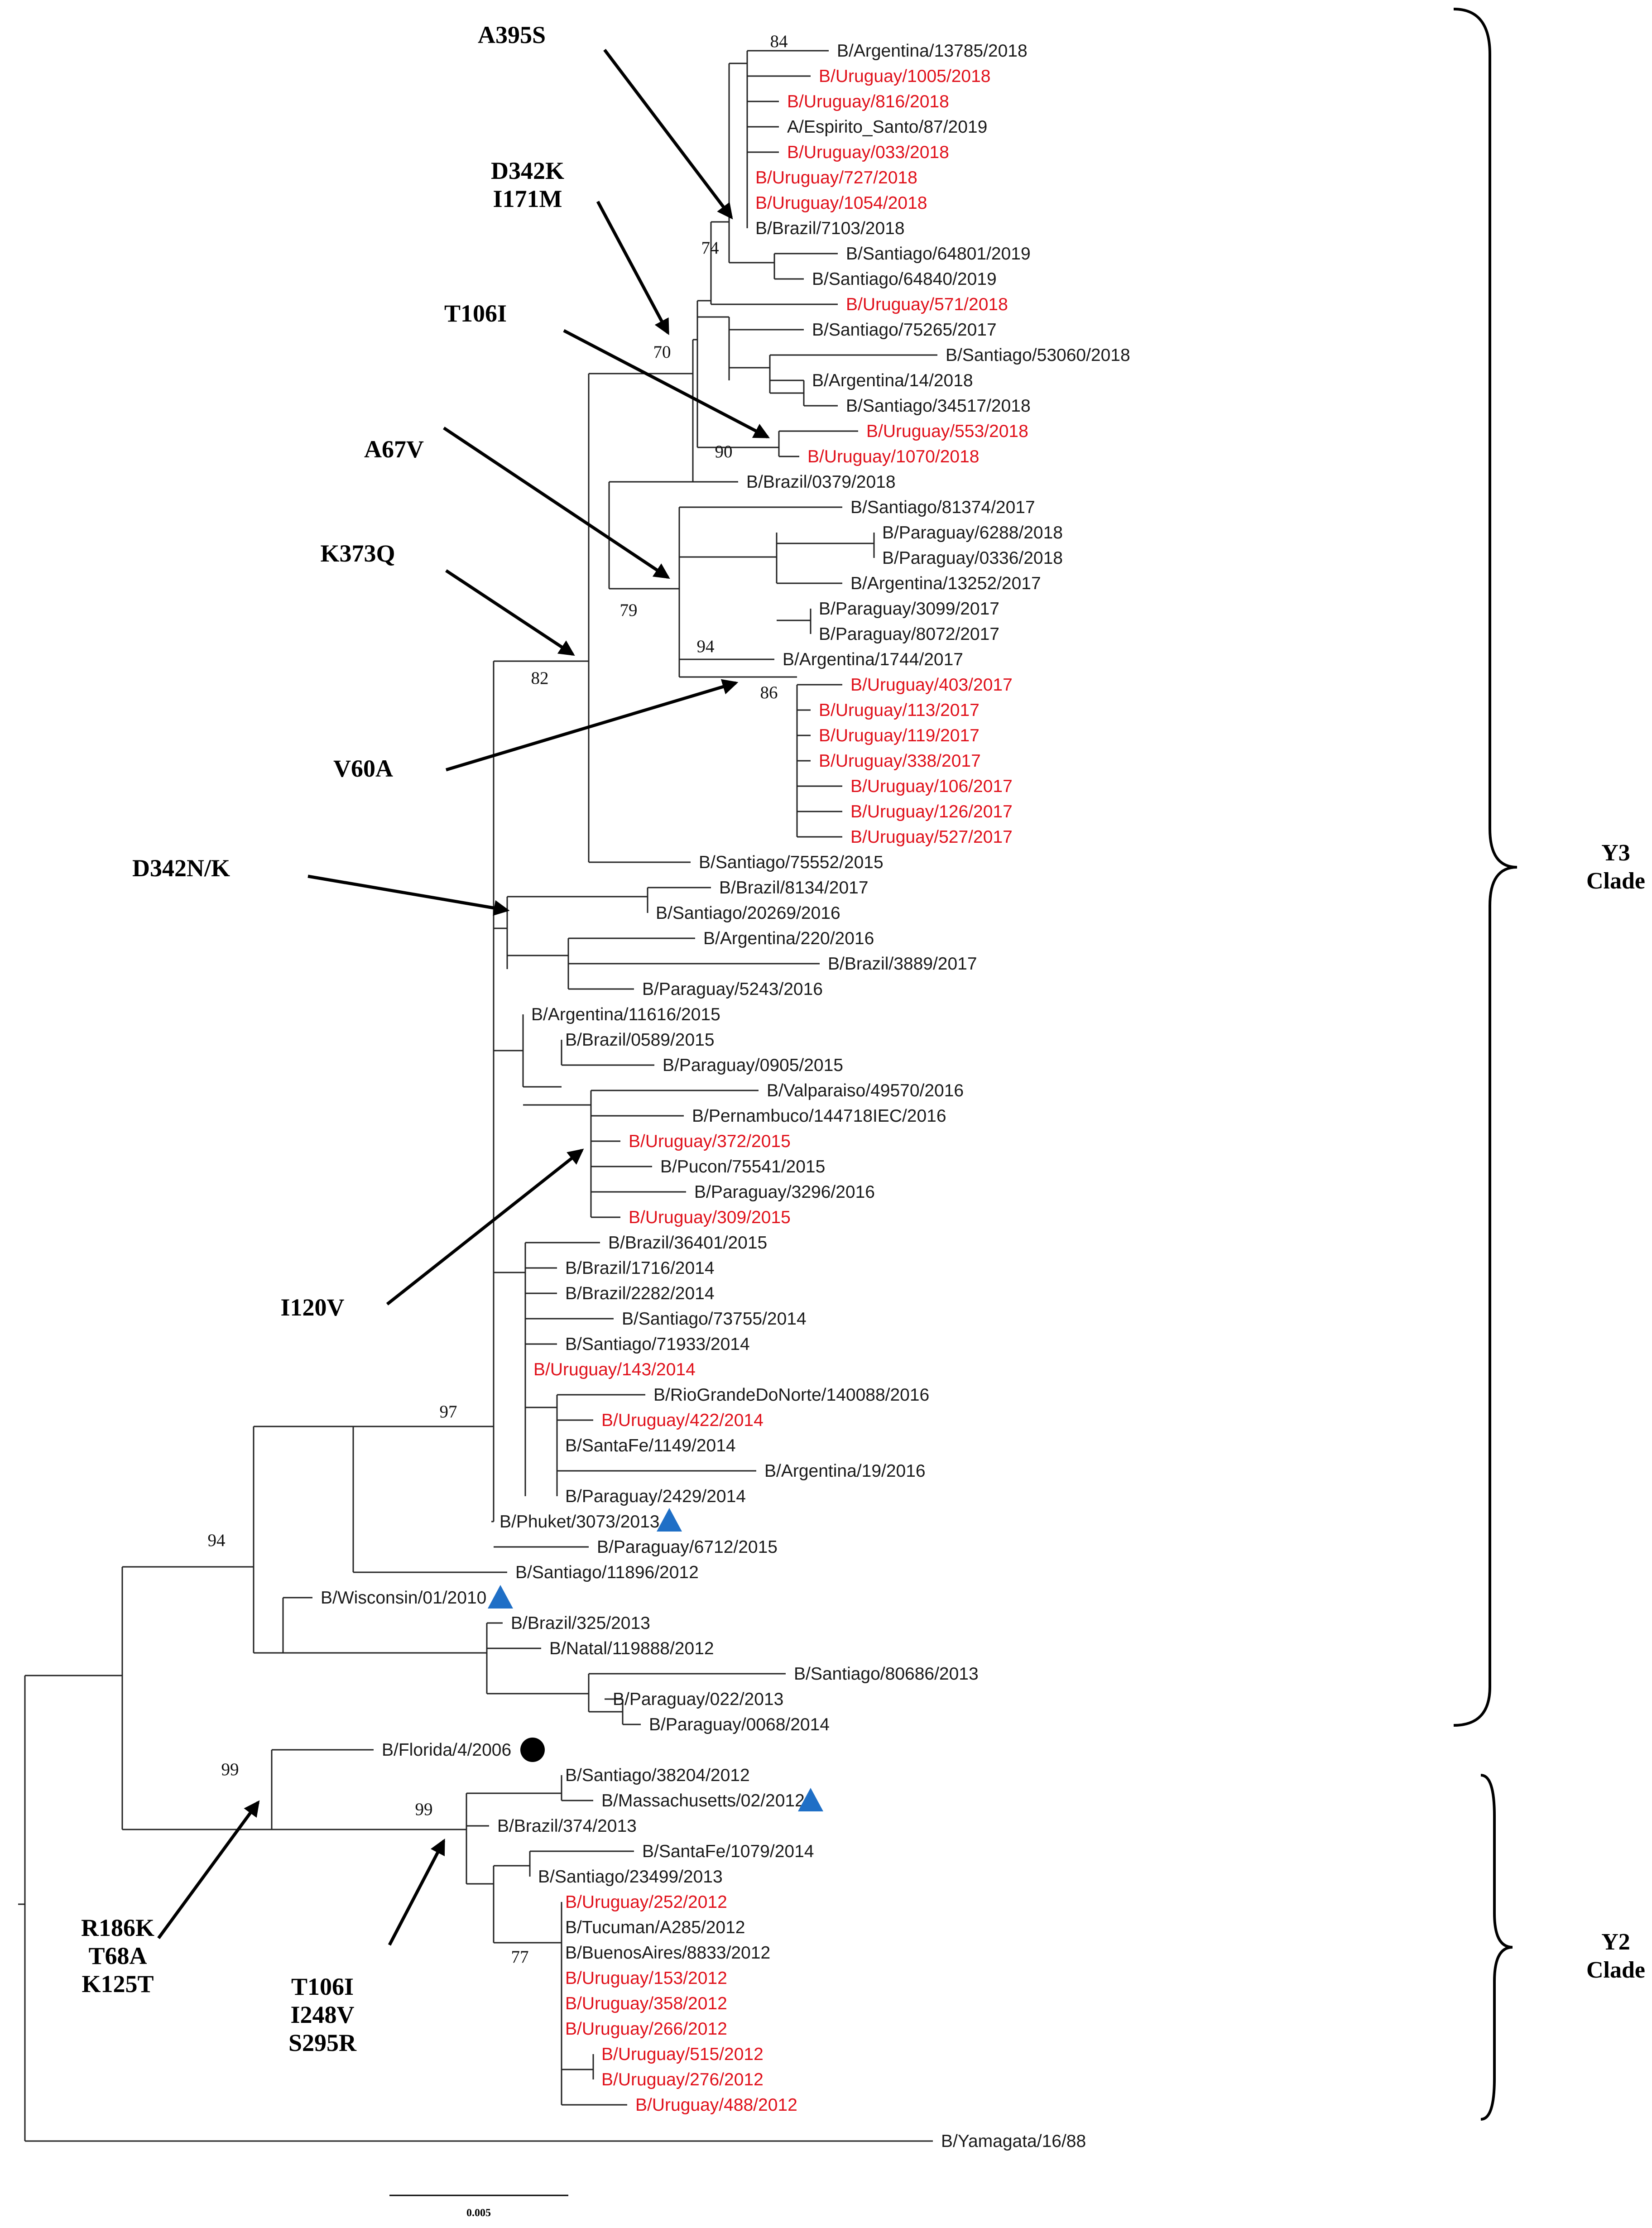 The height and width of the screenshot is (2228, 1652). I want to click on clade-label: Y2 Clade, so click(1615, 1956).